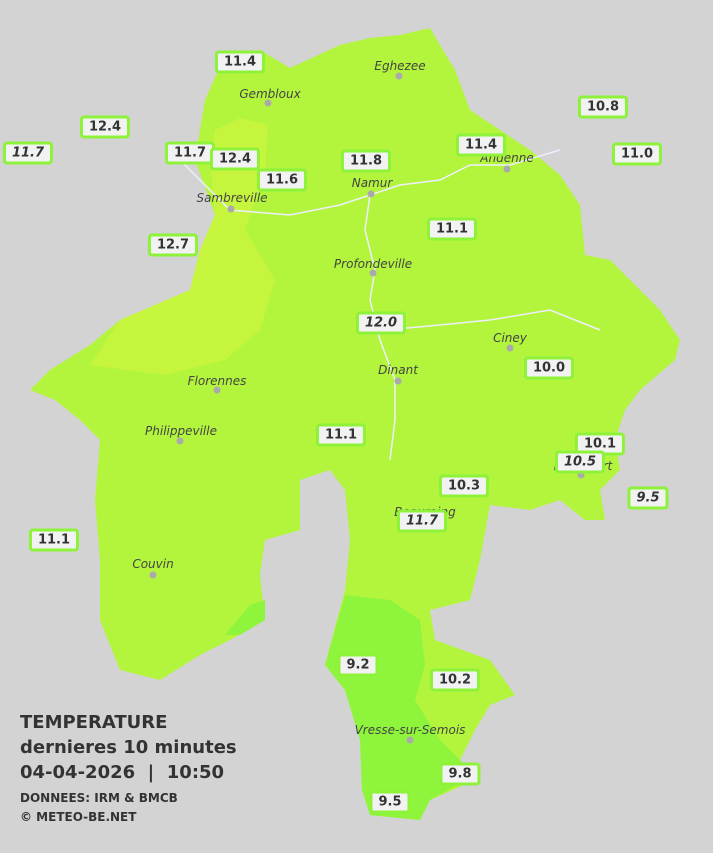 This screenshot has width=713, height=853. What do you see at coordinates (232, 198) in the screenshot?
I see `city-label: Sambreville` at bounding box center [232, 198].